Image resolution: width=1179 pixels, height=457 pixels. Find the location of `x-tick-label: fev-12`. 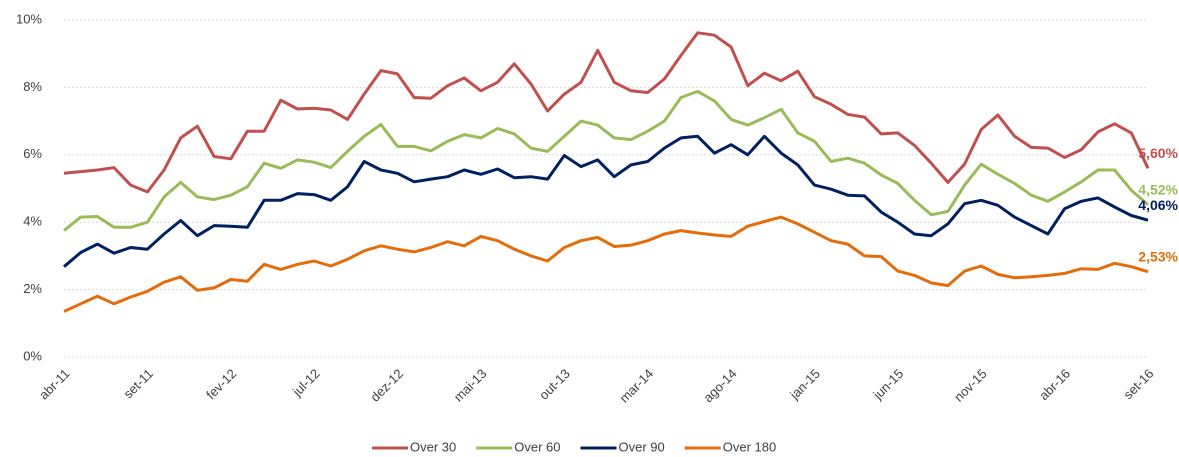

x-tick-label: fev-12 is located at coordinates (221, 384).